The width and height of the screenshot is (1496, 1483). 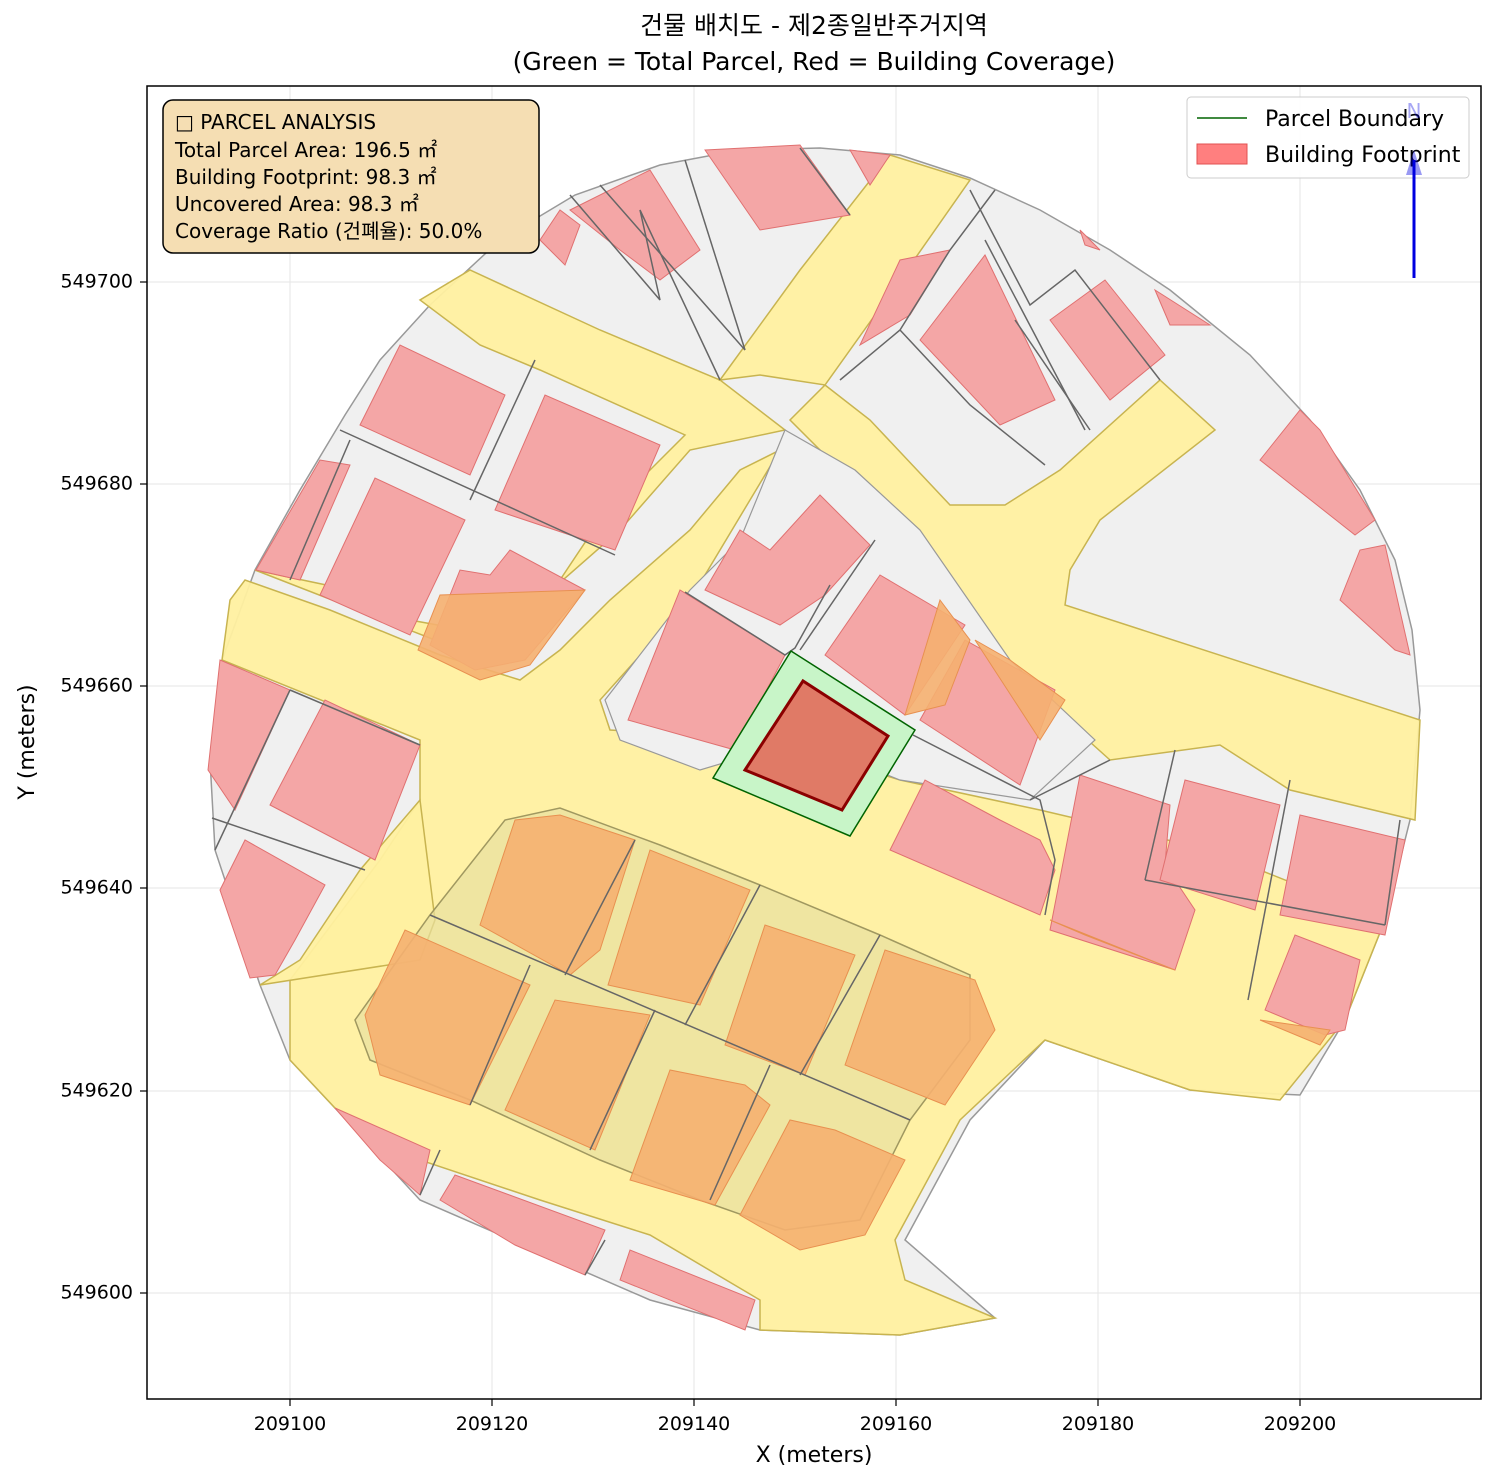 I want to click on y-axis-ticks, so click(x=143, y=787).